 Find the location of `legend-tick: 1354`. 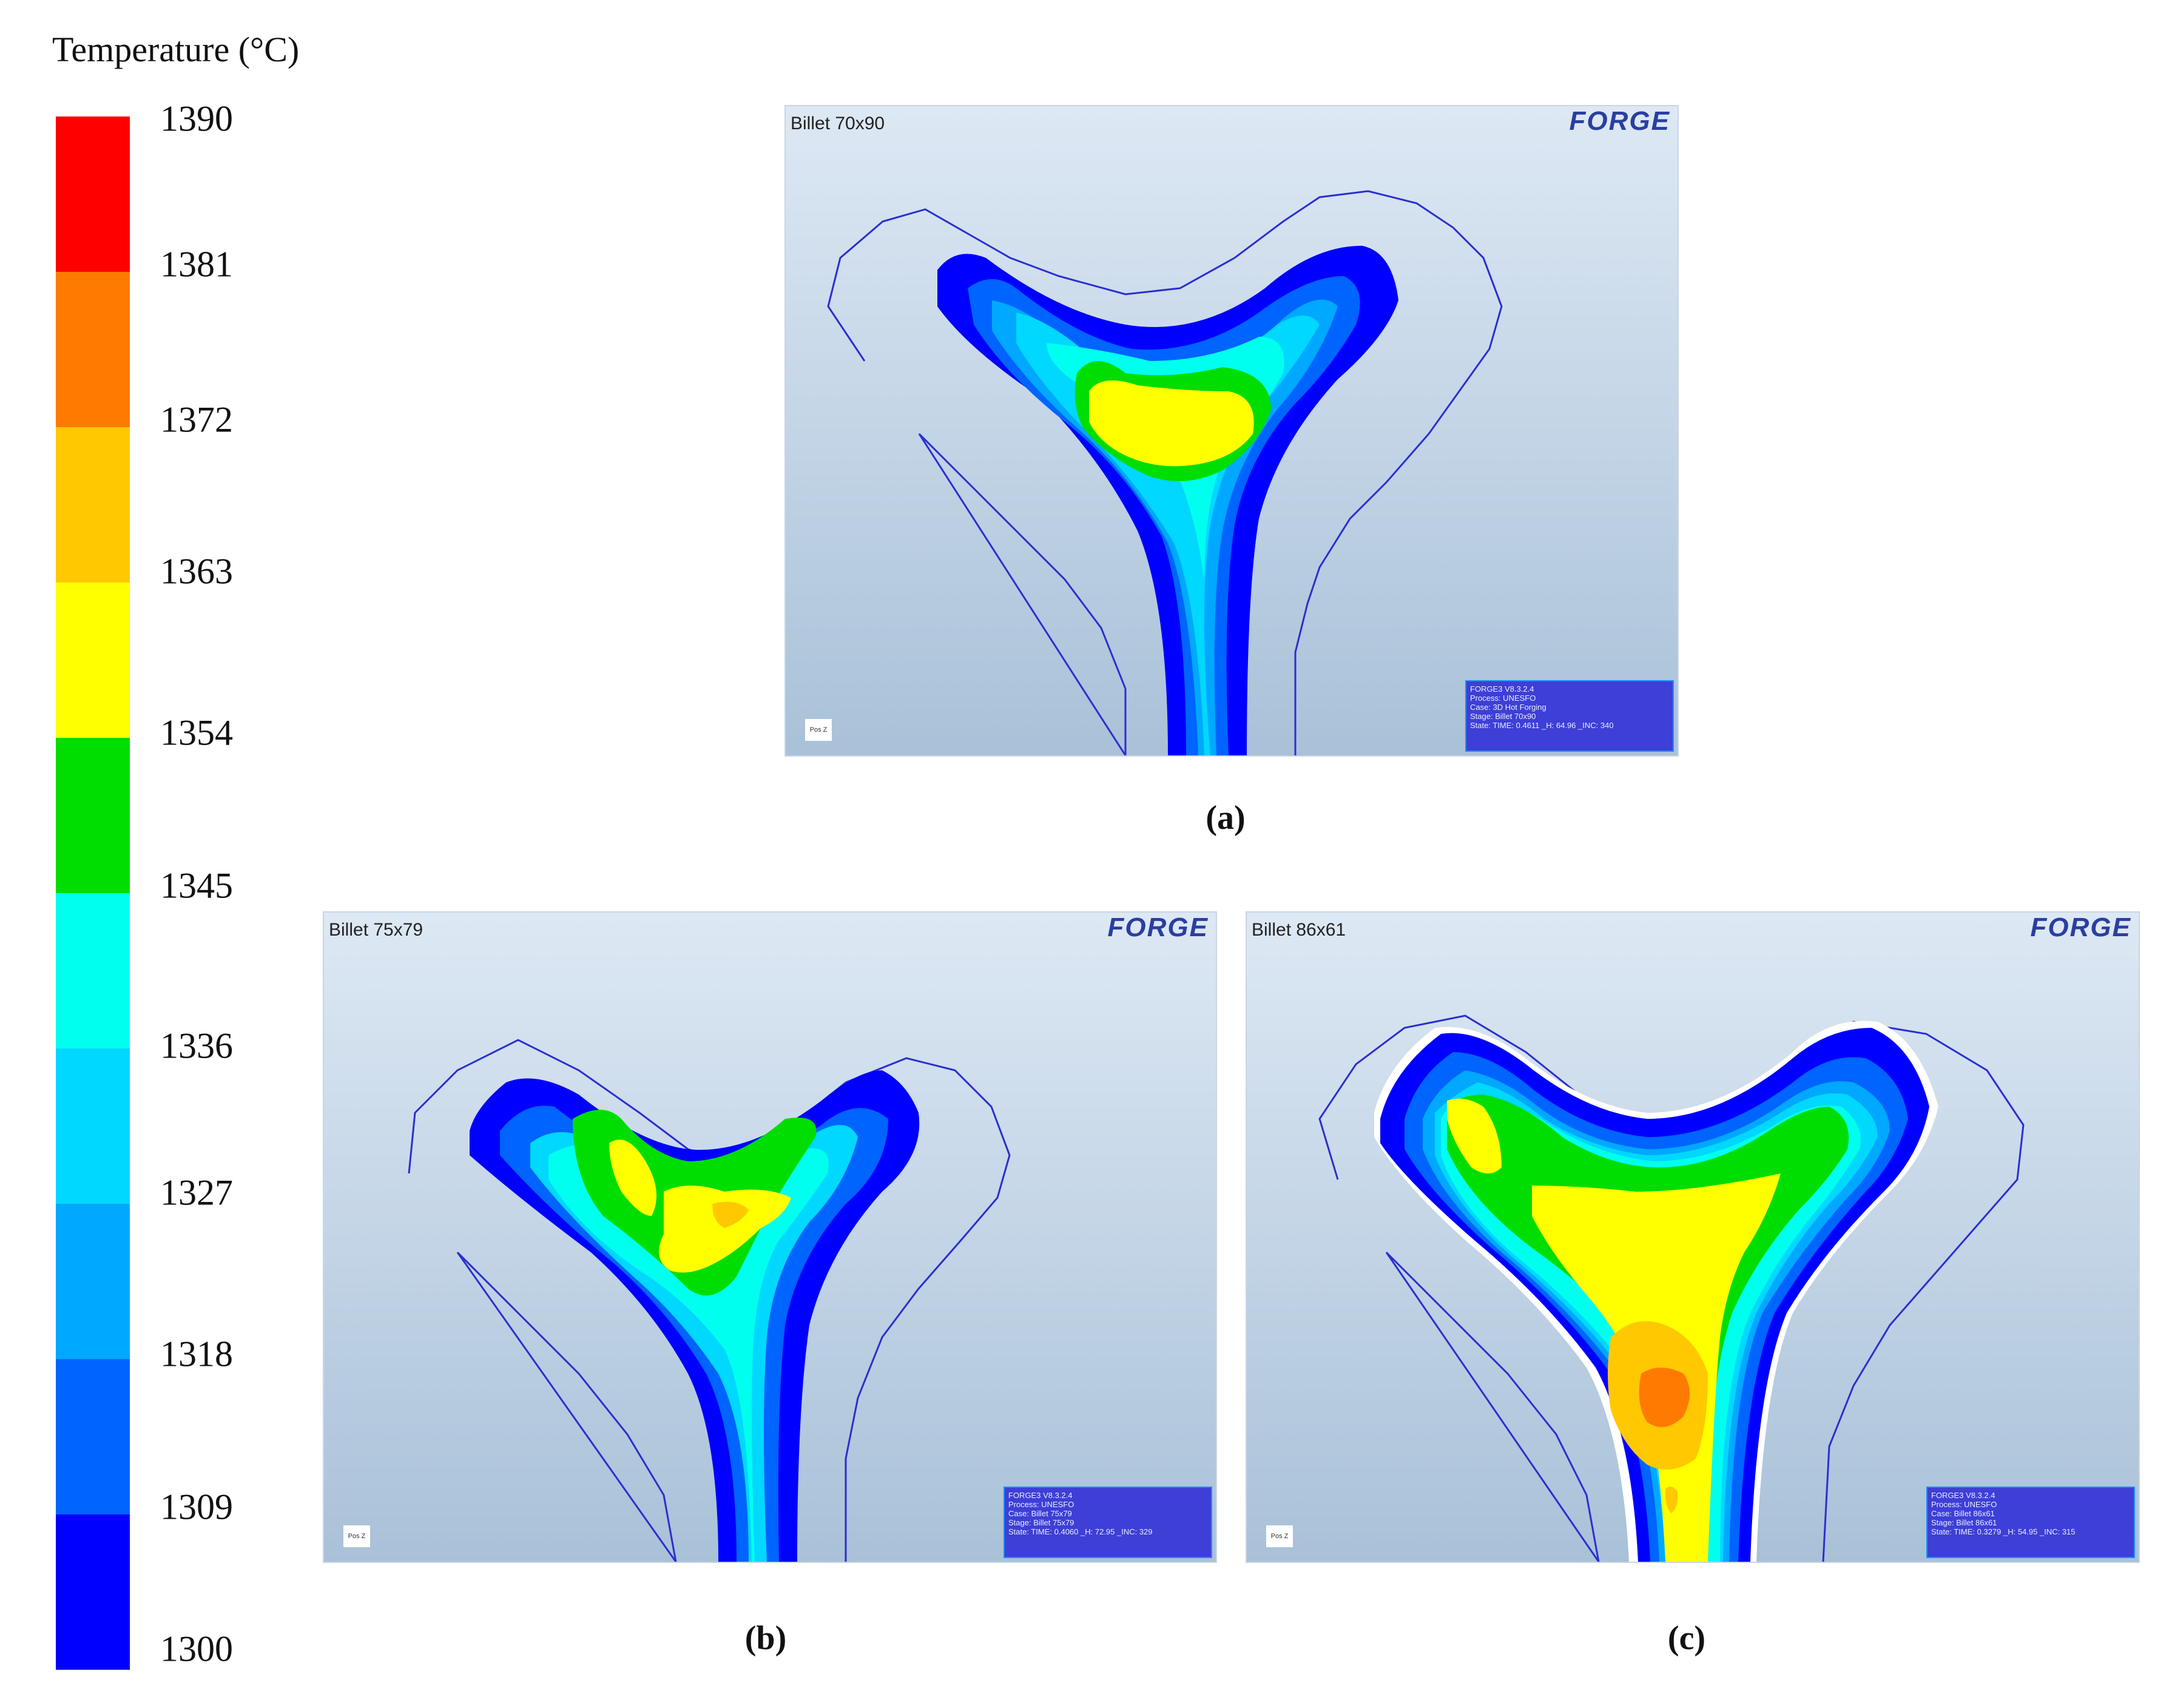

legend-tick: 1354 is located at coordinates (196, 733).